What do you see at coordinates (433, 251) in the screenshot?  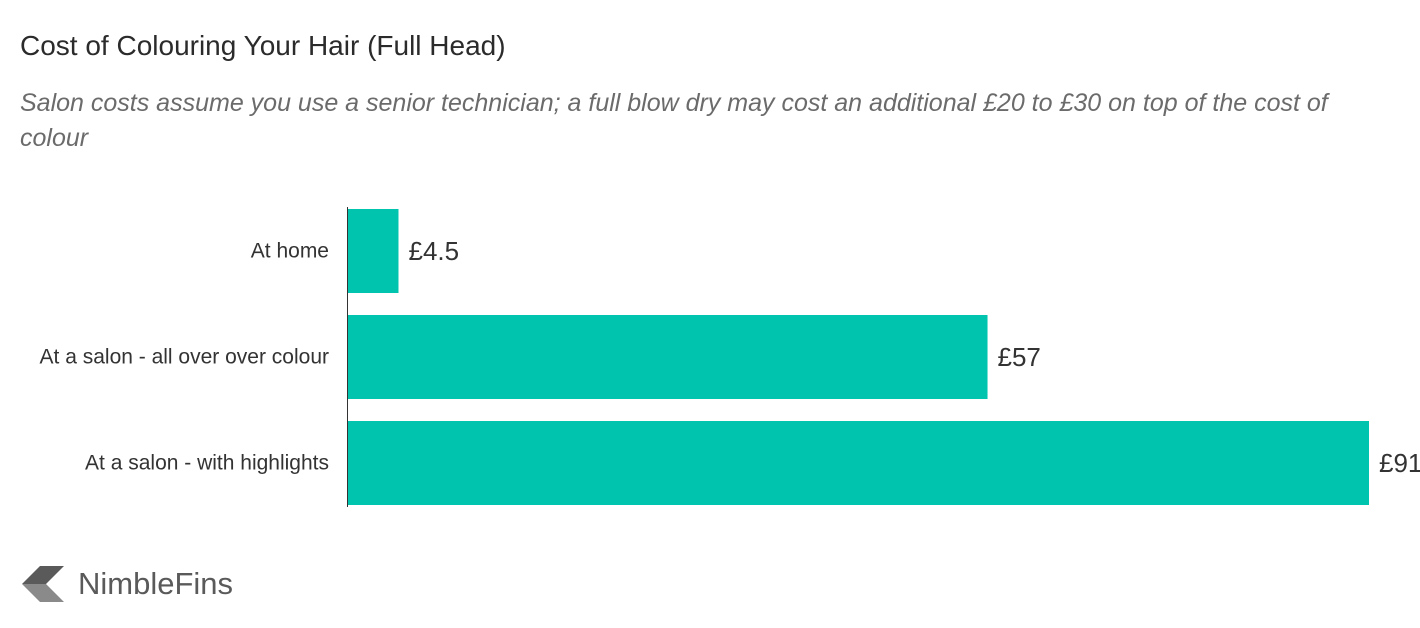 I see `value-label-0: £4.5` at bounding box center [433, 251].